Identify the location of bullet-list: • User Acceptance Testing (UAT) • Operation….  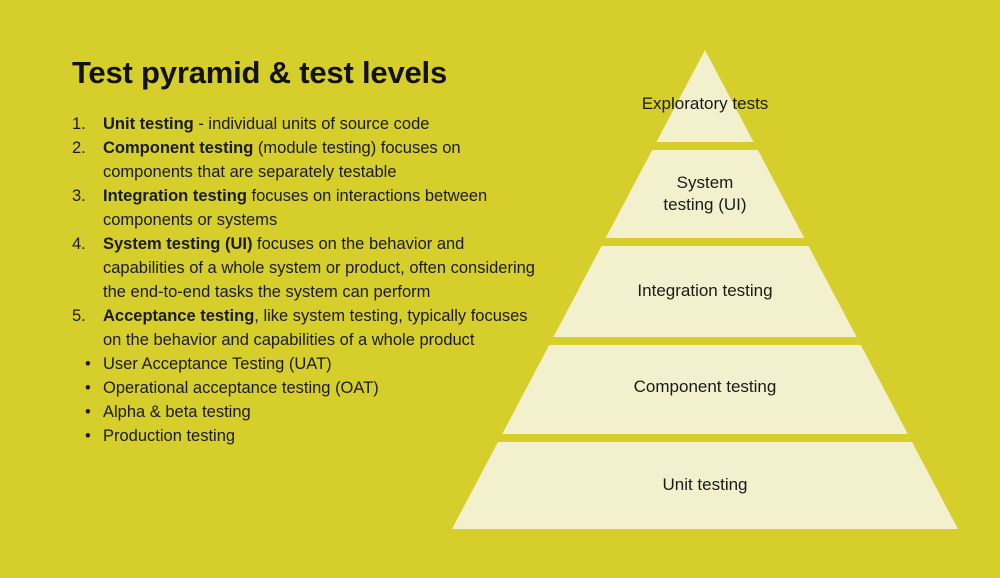
(307, 400).